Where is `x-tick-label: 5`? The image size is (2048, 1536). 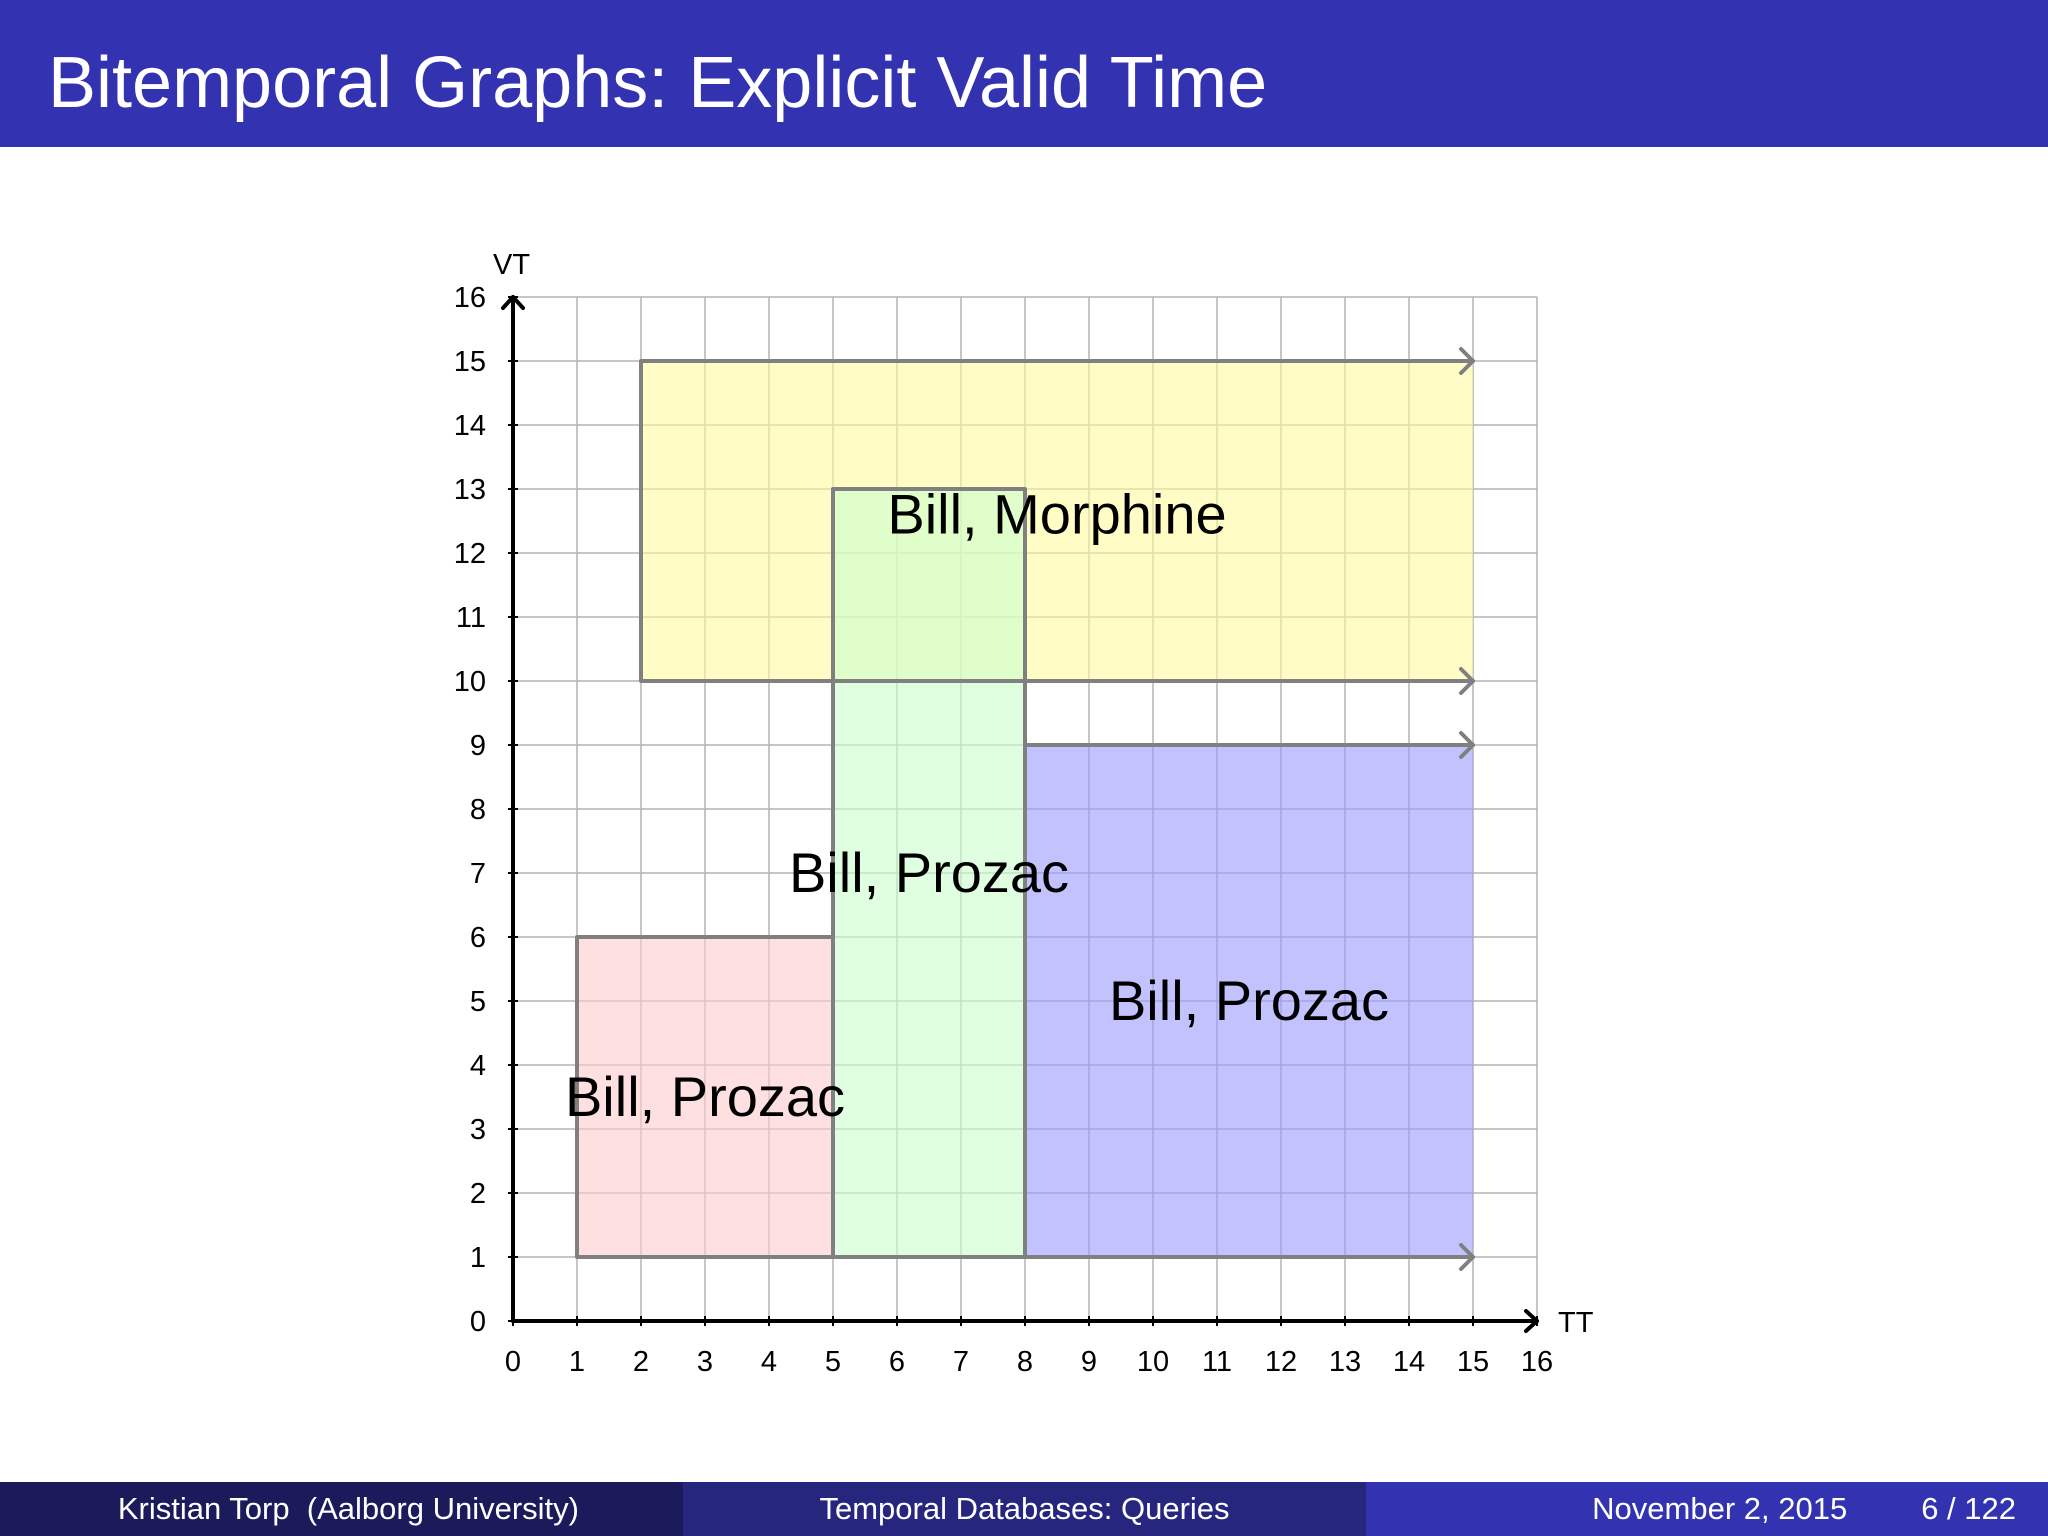 x-tick-label: 5 is located at coordinates (833, 1362).